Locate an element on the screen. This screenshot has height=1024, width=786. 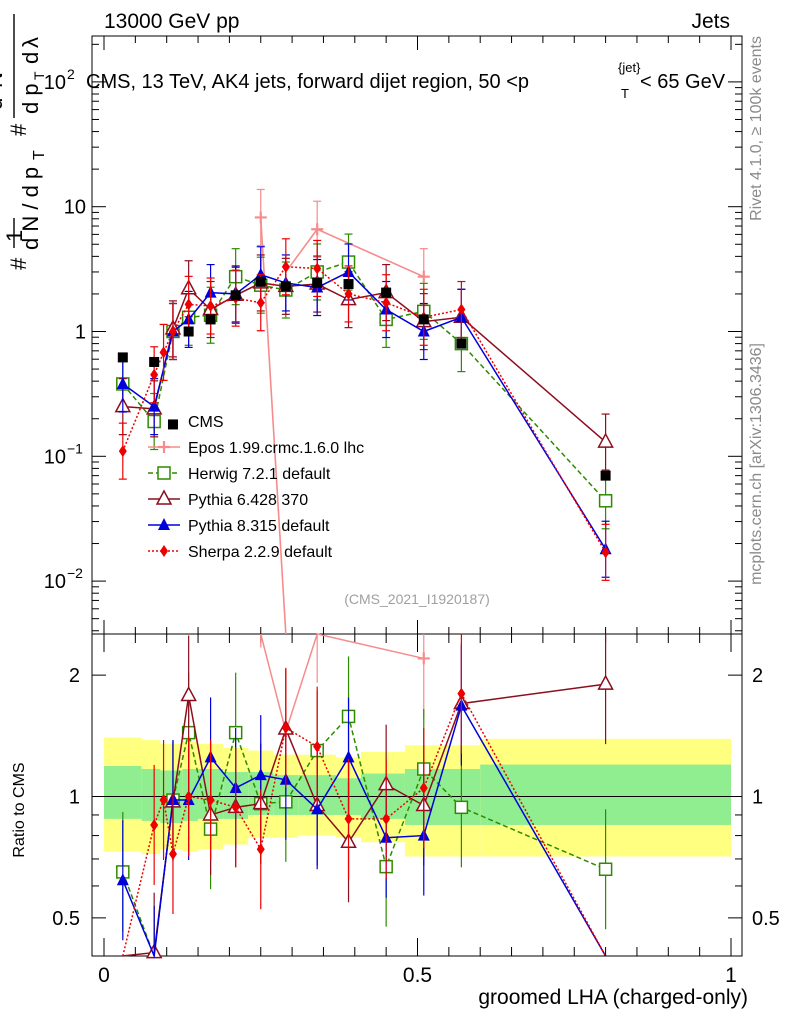
main-ytick-label: 10 2 is located at coordinates (59, 80).